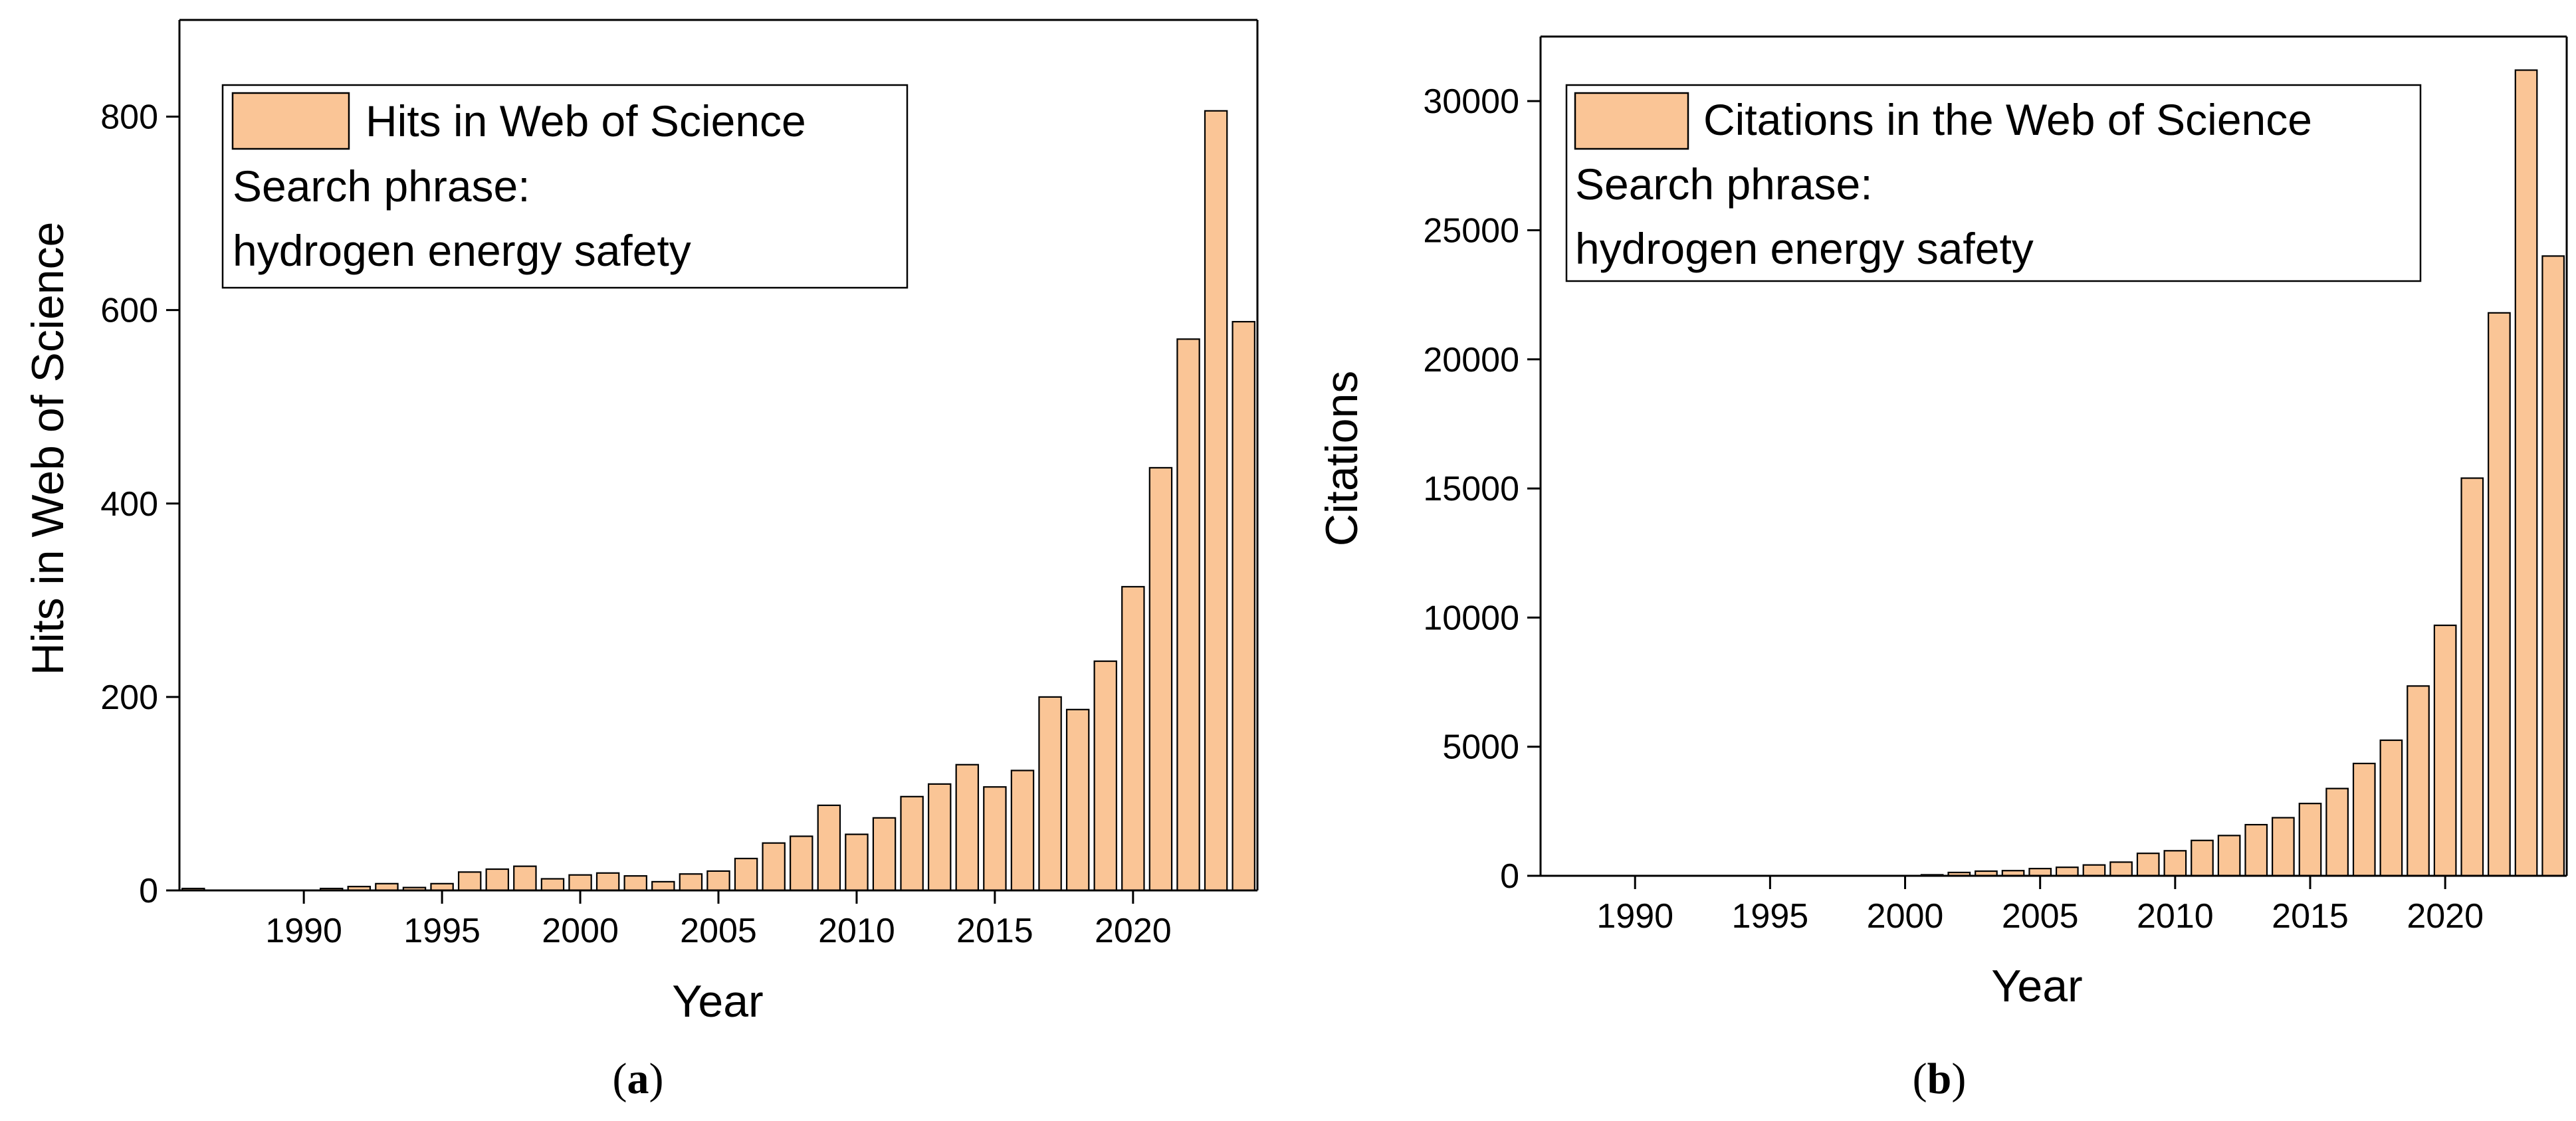  I want to click on y-tick-label-600: 600, so click(129, 311).